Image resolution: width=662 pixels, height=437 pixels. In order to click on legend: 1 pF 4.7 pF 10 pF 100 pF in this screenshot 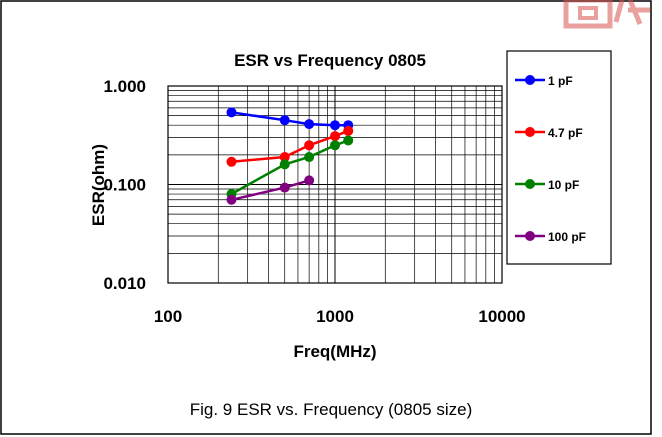, I will do `click(550, 159)`.